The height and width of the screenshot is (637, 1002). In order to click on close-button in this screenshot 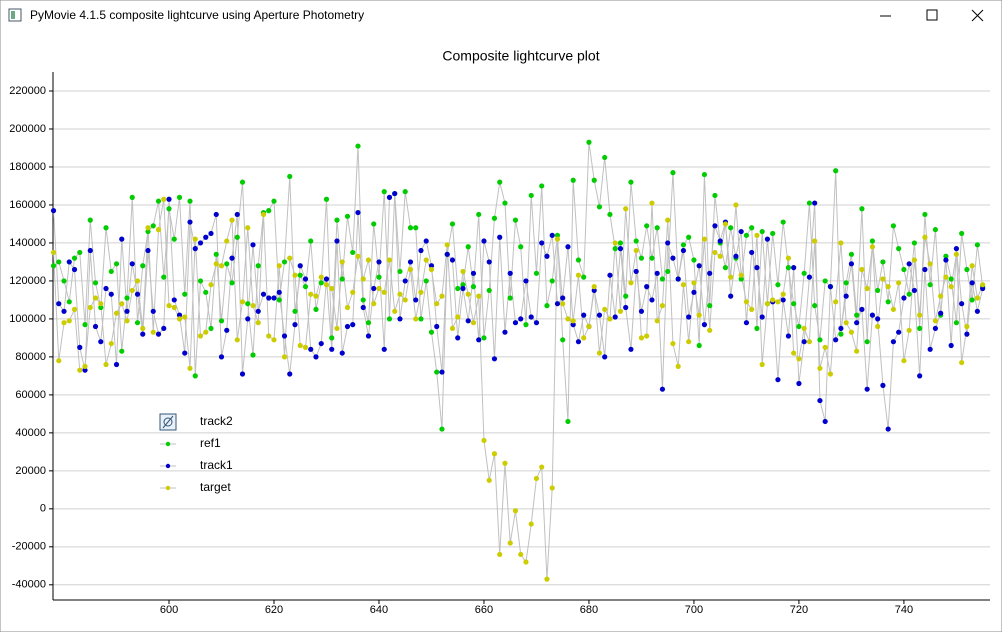, I will do `click(977, 15)`.